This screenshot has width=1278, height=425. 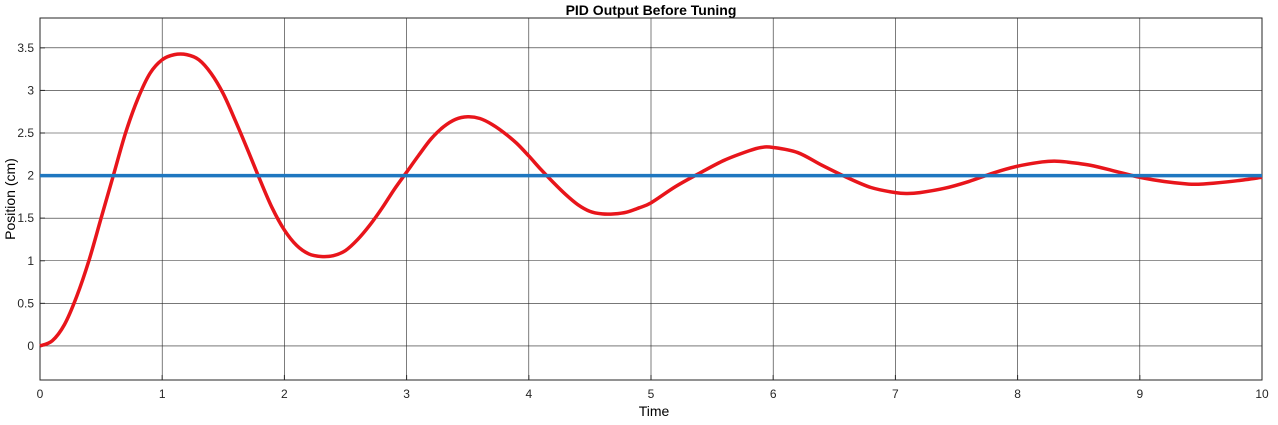 I want to click on x-tick-label: 5, so click(x=651, y=394).